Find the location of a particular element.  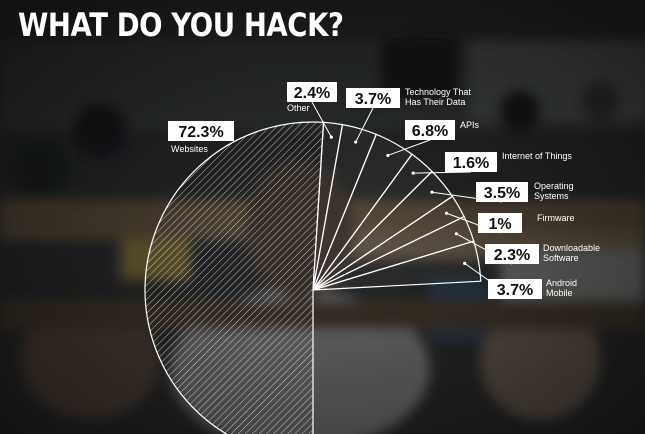

leader-line-technology-that-has-their-data is located at coordinates (364, 125).